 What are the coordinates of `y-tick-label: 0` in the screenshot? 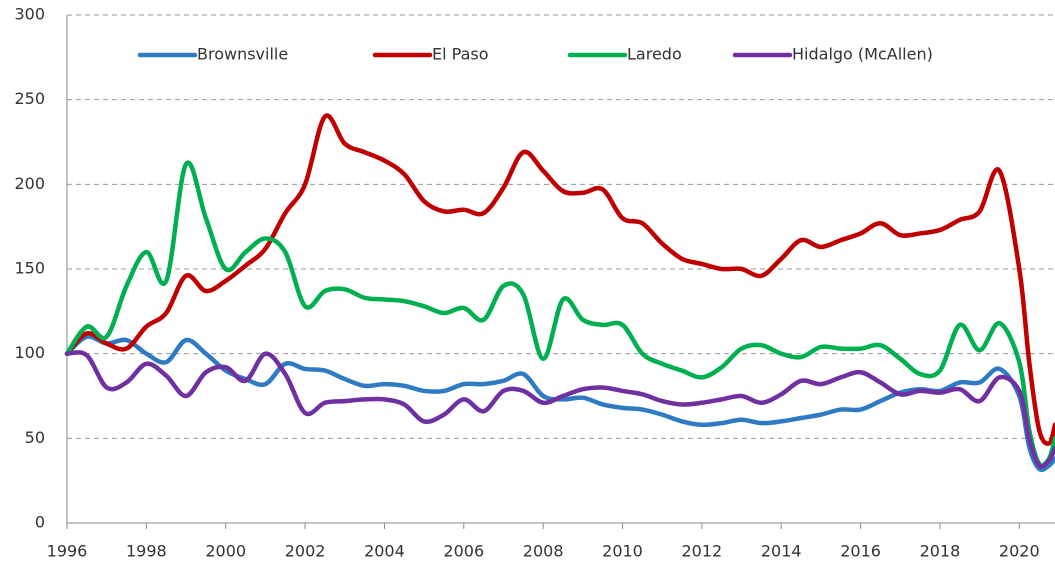 It's located at (40, 522).